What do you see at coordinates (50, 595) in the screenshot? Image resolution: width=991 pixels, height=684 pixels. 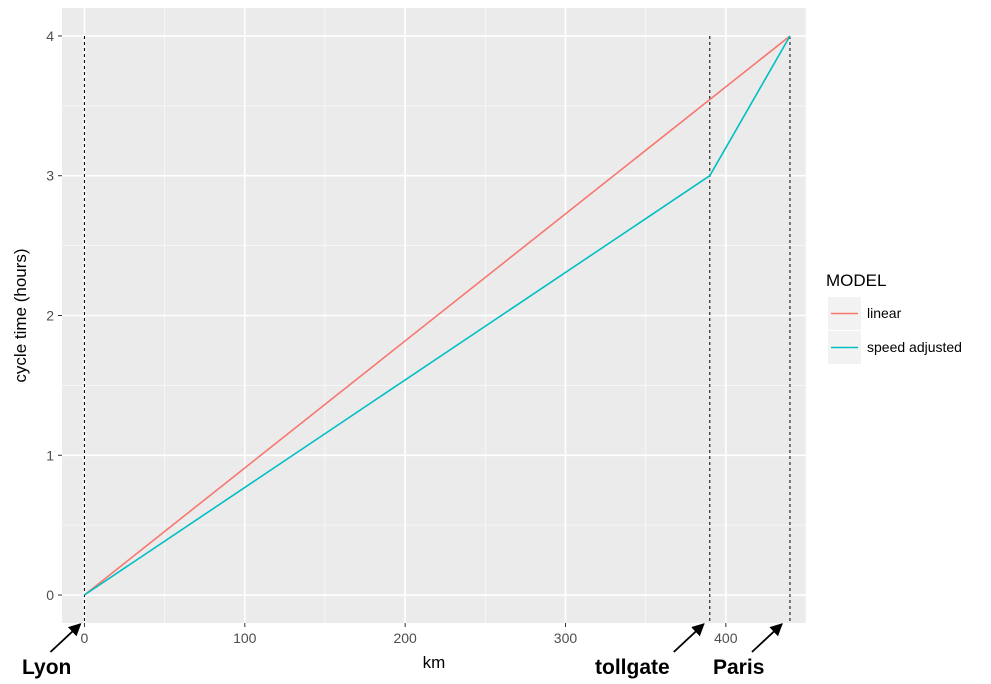 I see `y-tick-label: 0` at bounding box center [50, 595].